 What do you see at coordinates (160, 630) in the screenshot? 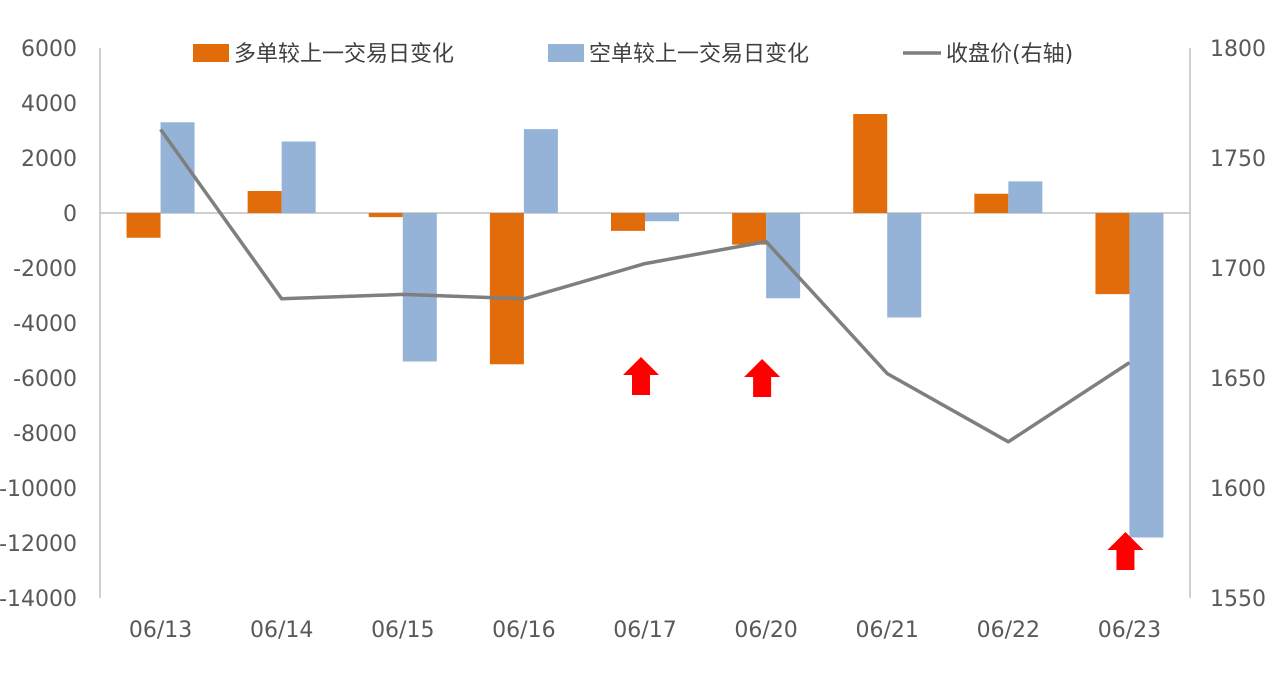
I see `x-tick-label: 06/13` at bounding box center [160, 630].